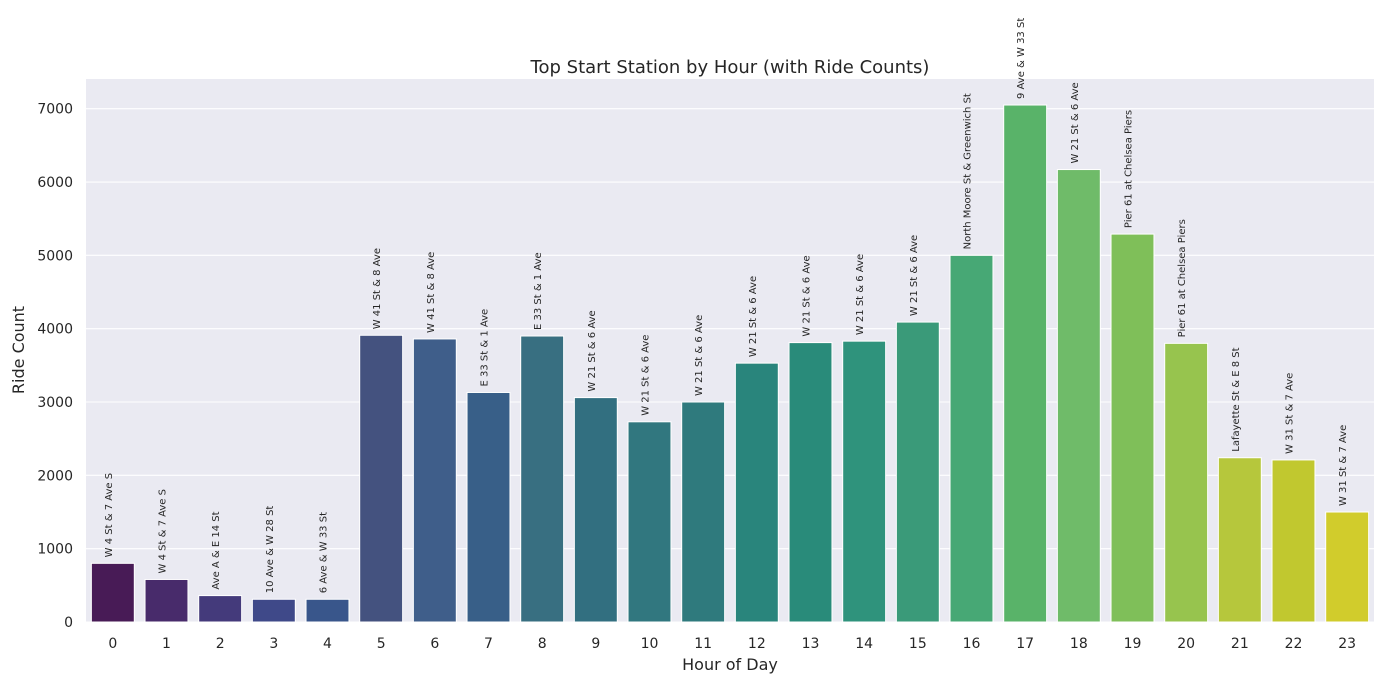 The width and height of the screenshot is (1384, 683). I want to click on x-tick-label: 8, so click(542, 644).